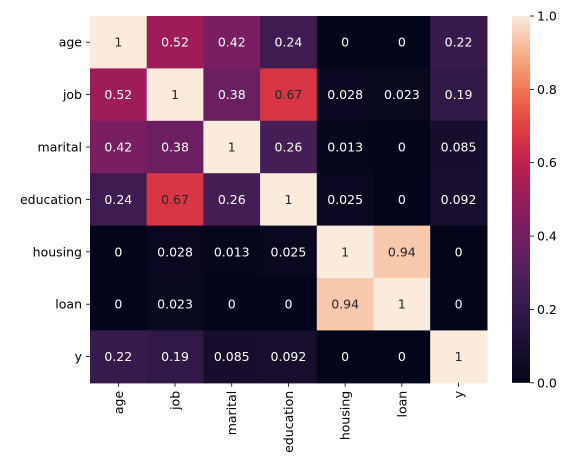 Image resolution: width=570 pixels, height=473 pixels. What do you see at coordinates (232, 200) in the screenshot?
I see `cell-education-marital` at bounding box center [232, 200].